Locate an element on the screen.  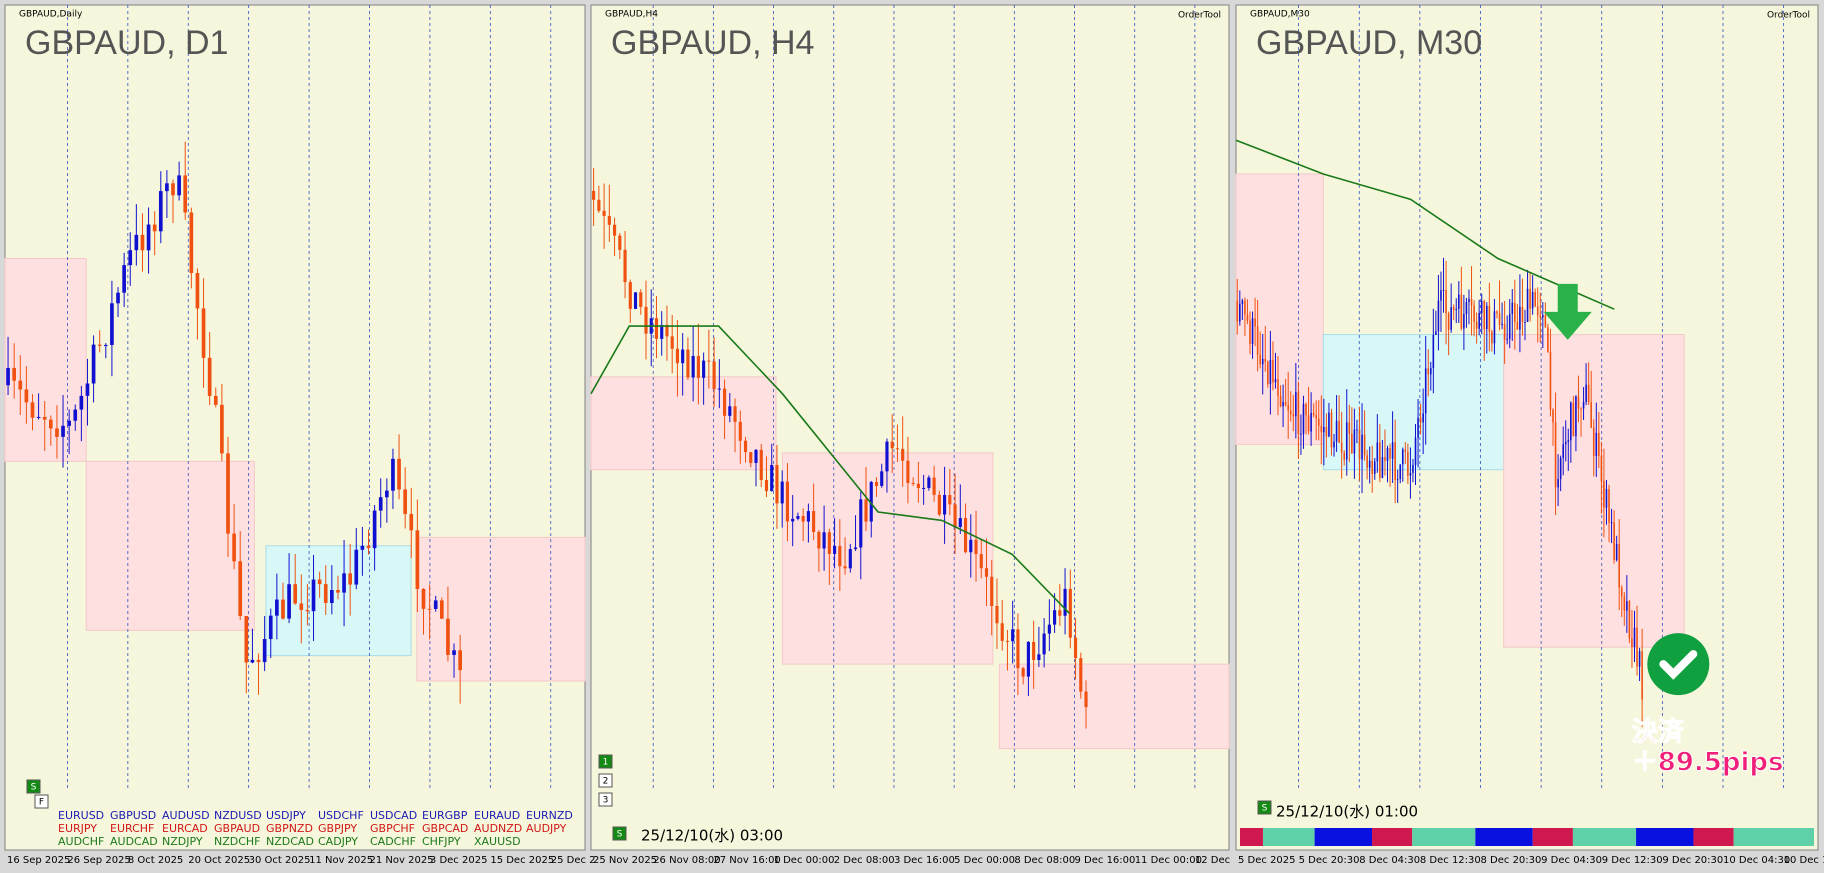
timestamp: 25/12/10(水) 01:00 is located at coordinates (1347, 812).